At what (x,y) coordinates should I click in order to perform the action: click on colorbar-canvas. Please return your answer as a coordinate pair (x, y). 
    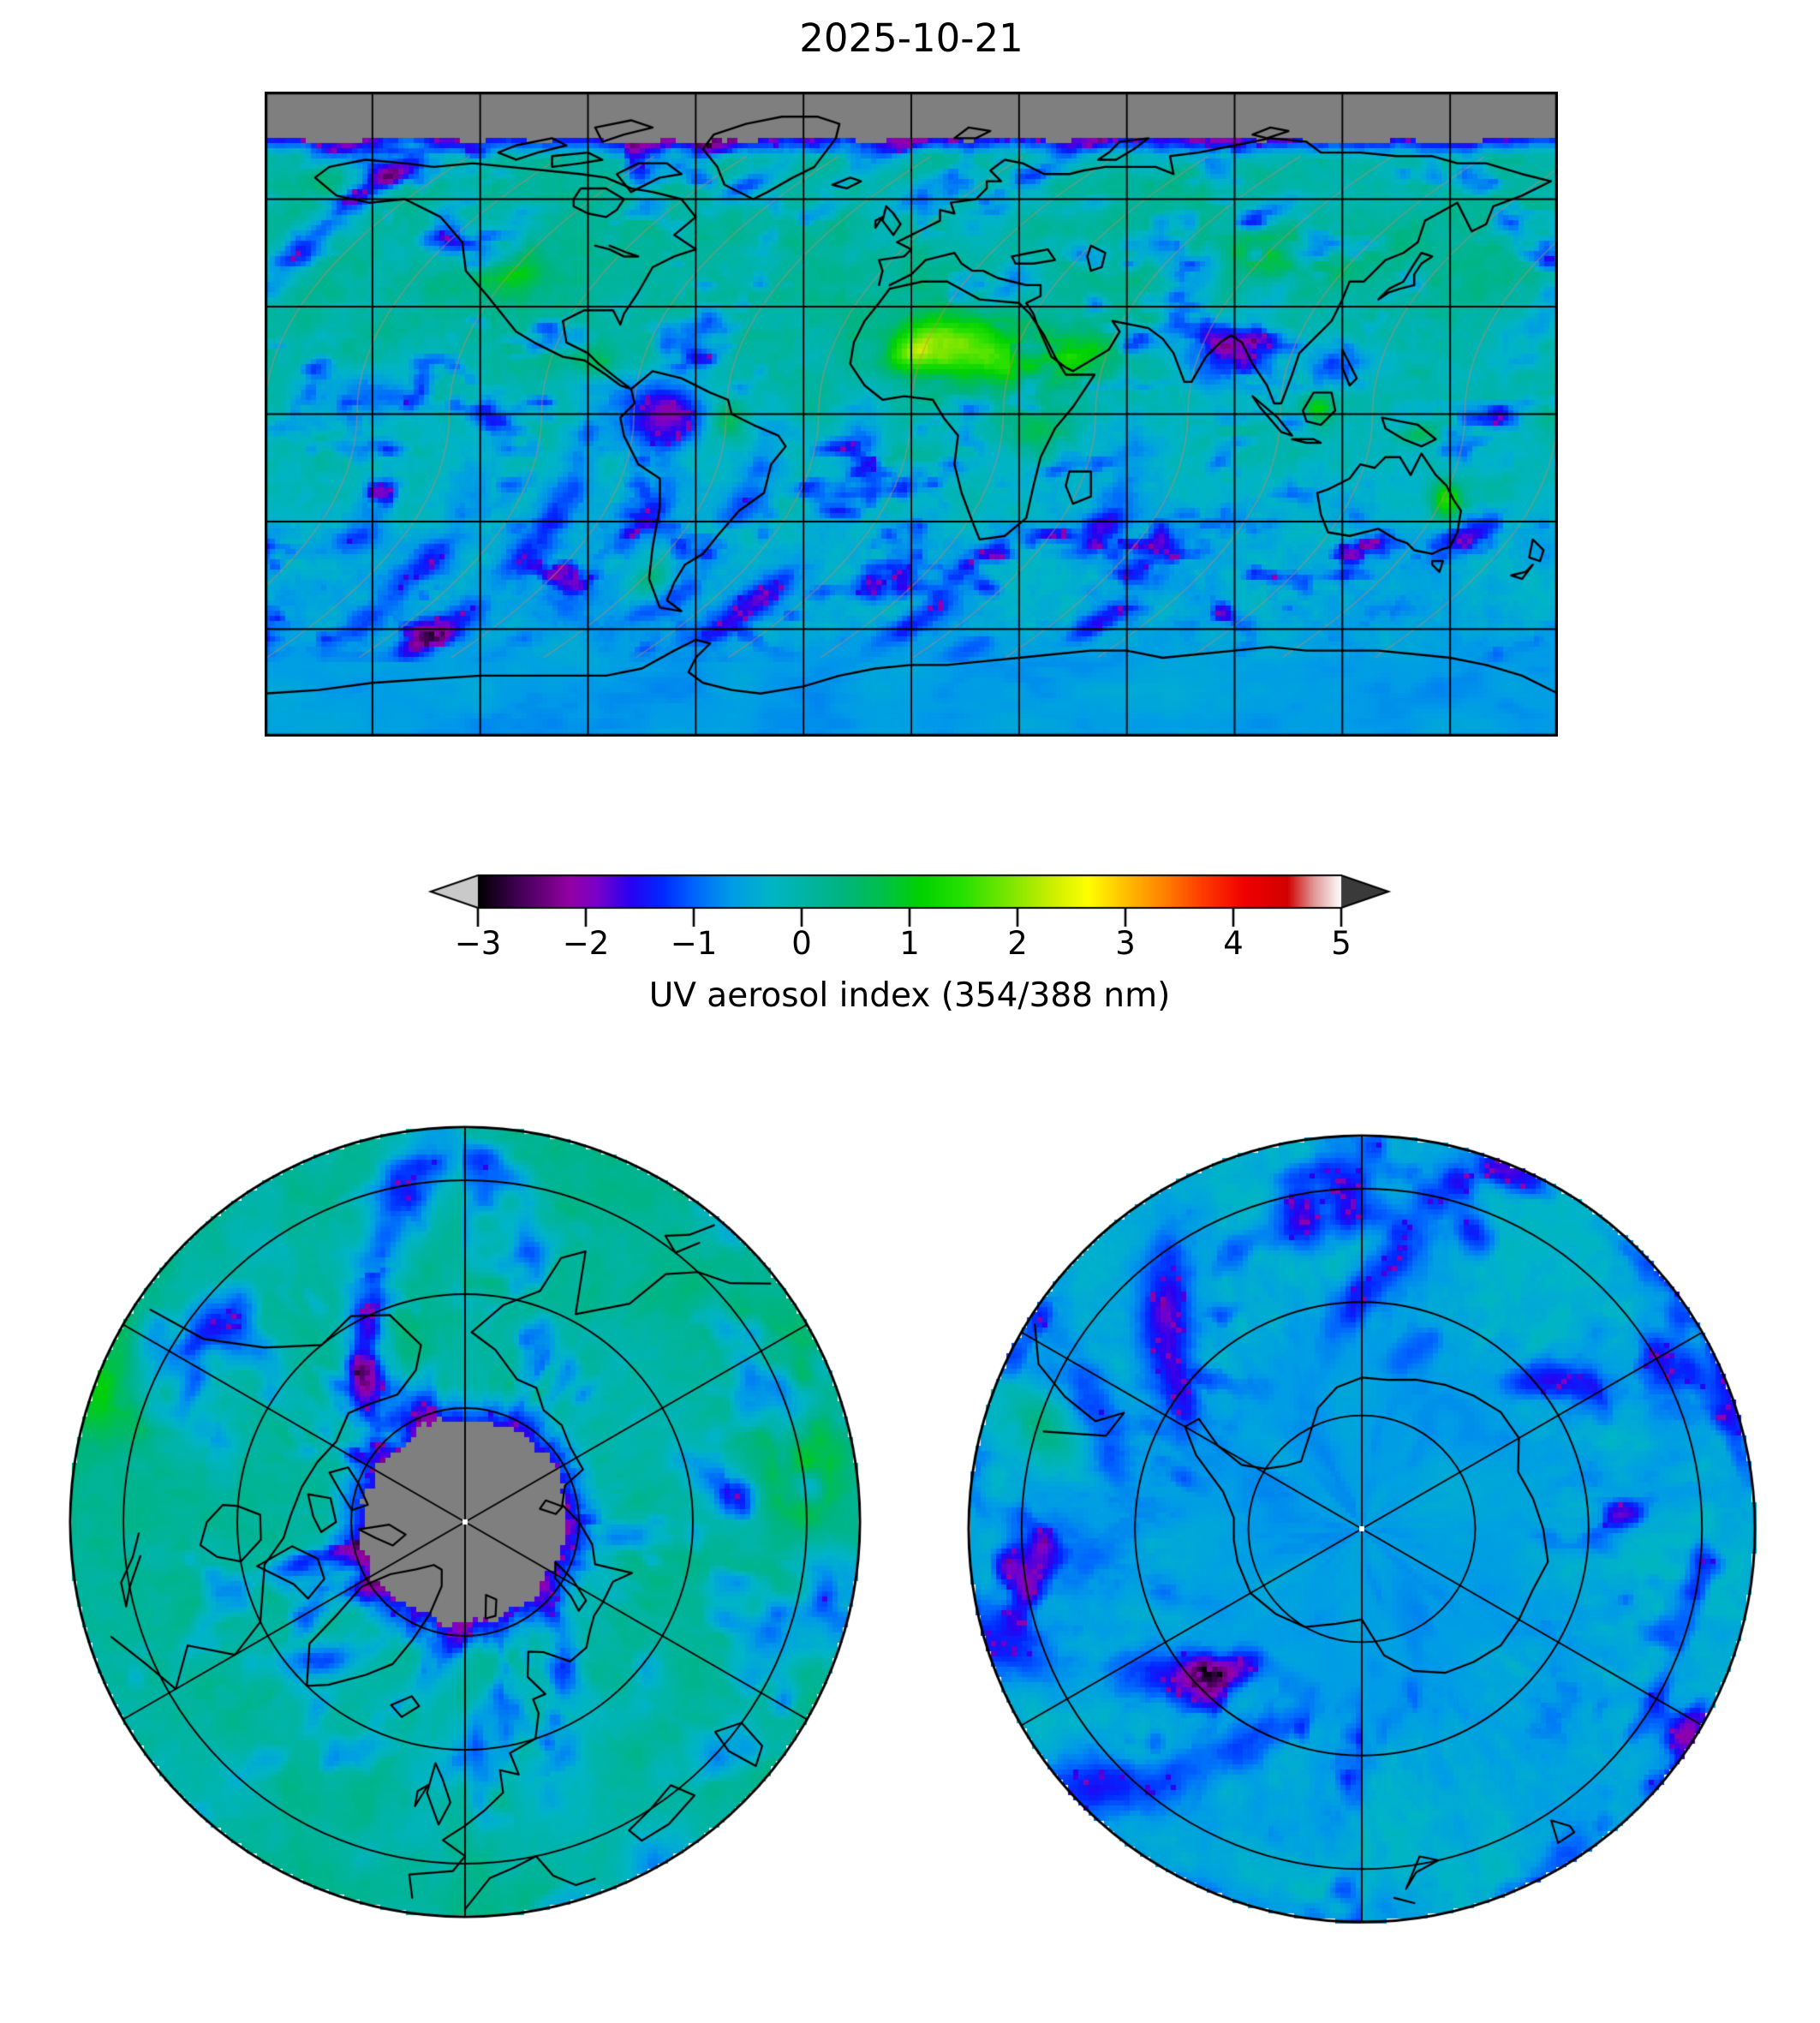
    Looking at the image, I should click on (911, 899).